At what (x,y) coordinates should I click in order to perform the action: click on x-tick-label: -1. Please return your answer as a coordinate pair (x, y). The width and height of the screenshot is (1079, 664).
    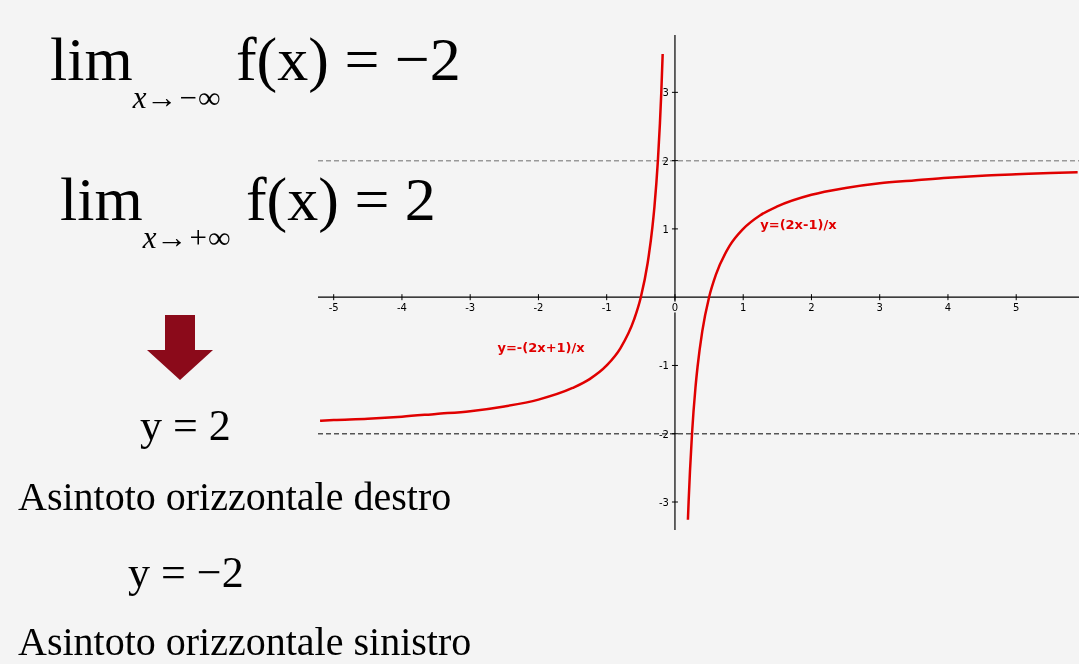
    Looking at the image, I should click on (606, 308).